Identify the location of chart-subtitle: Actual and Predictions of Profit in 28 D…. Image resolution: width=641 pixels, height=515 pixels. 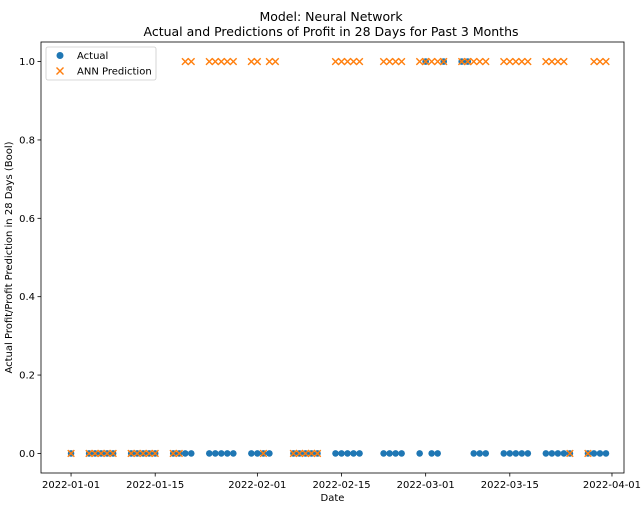
(330, 31).